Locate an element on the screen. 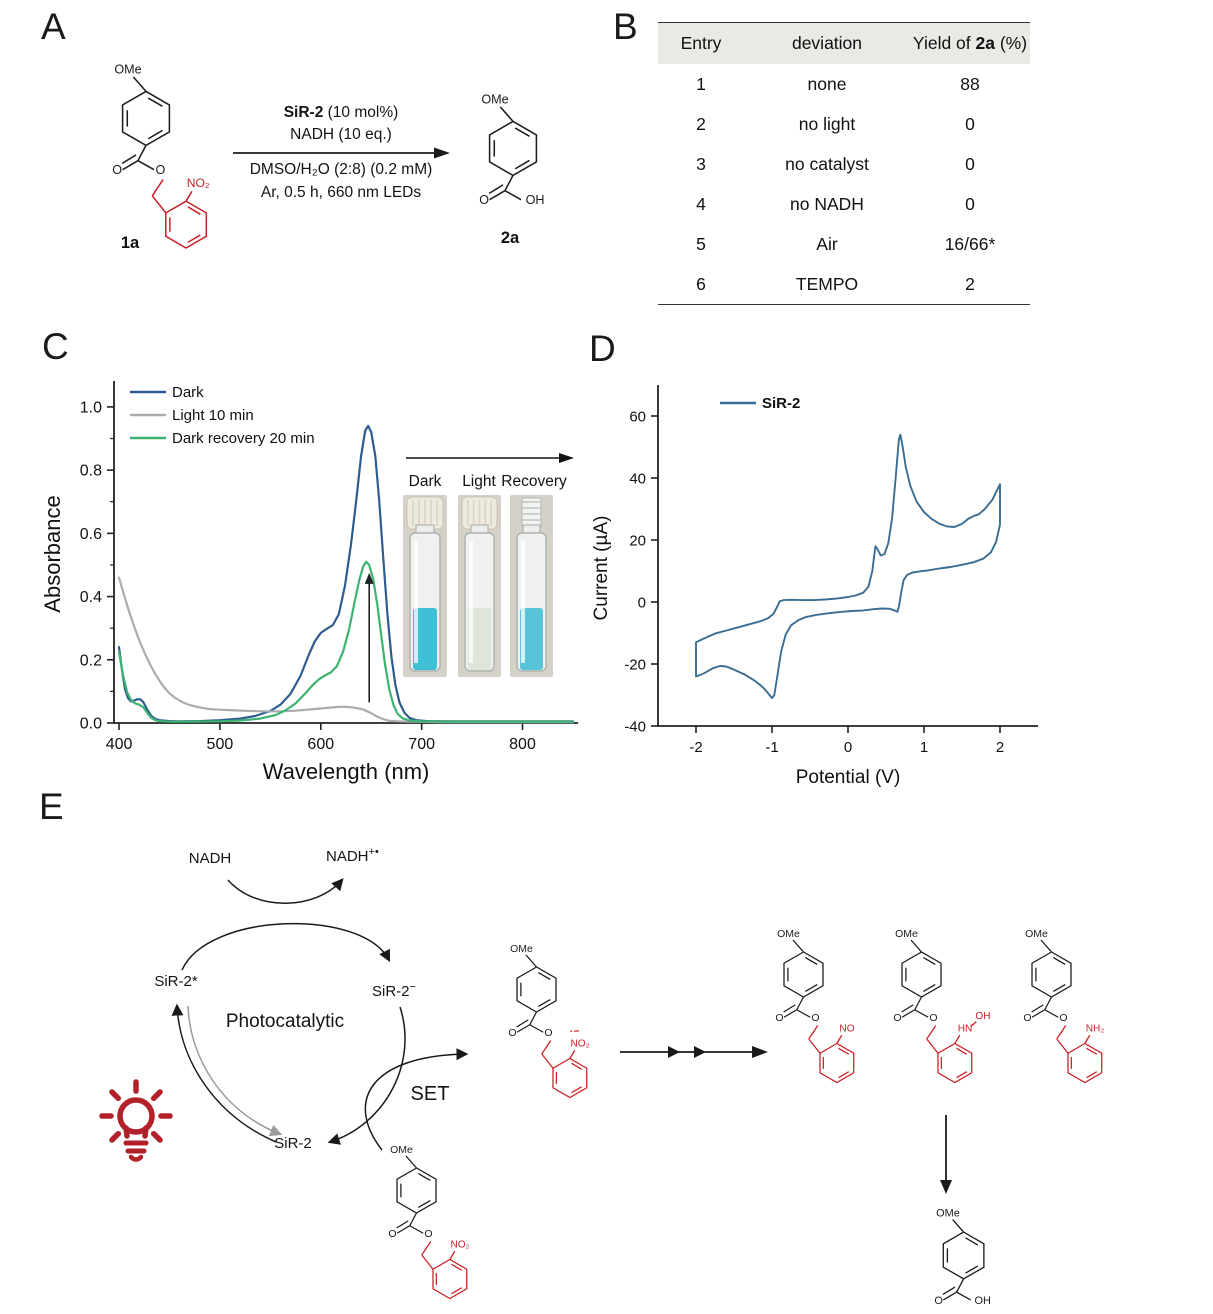 Image resolution: width=1213 pixels, height=1314 pixels. svg-text: NO is located at coordinates (846, 1029).